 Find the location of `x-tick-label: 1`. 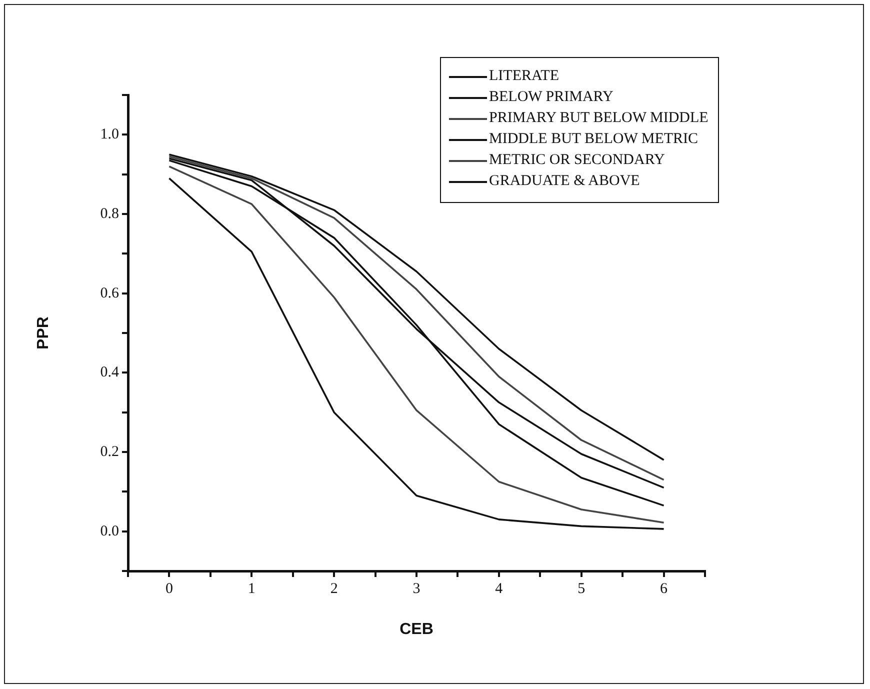

x-tick-label: 1 is located at coordinates (252, 588).